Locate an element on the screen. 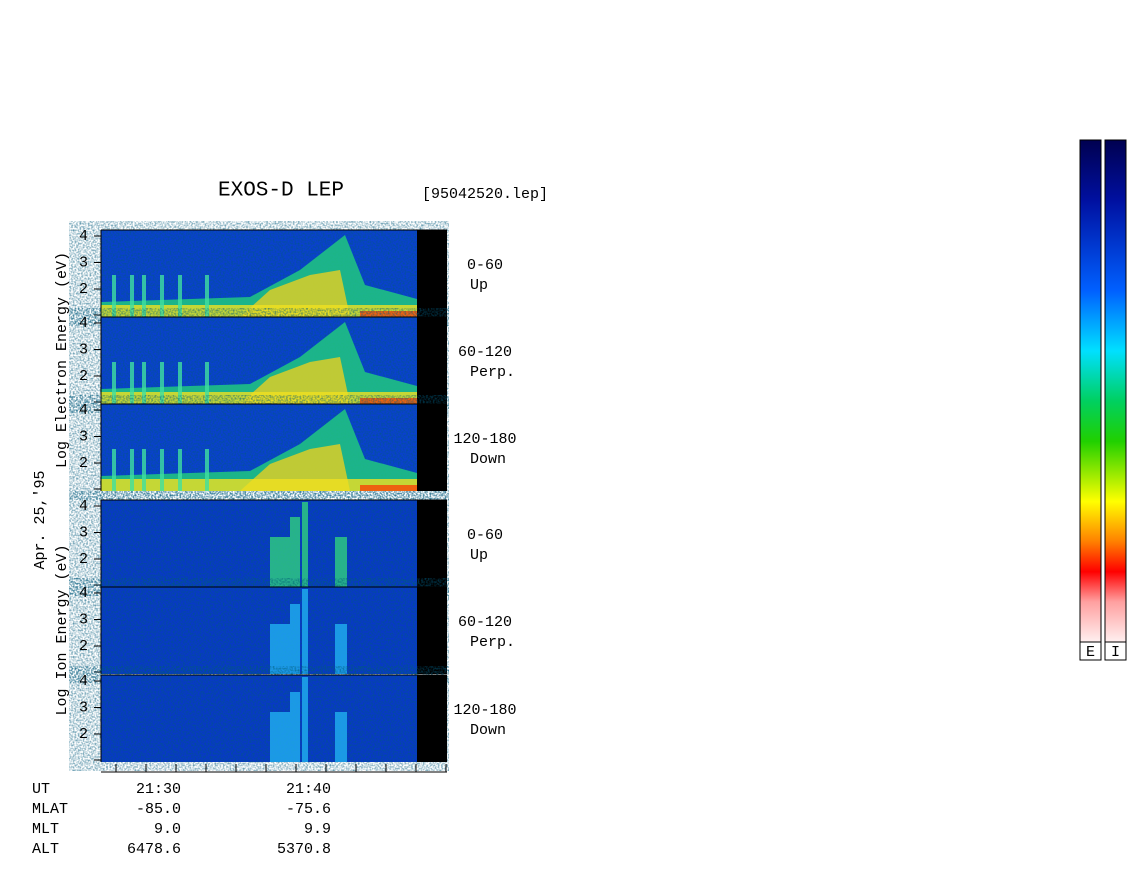 This screenshot has height=875, width=1130. orbit-value: 9.0 is located at coordinates (167, 829).